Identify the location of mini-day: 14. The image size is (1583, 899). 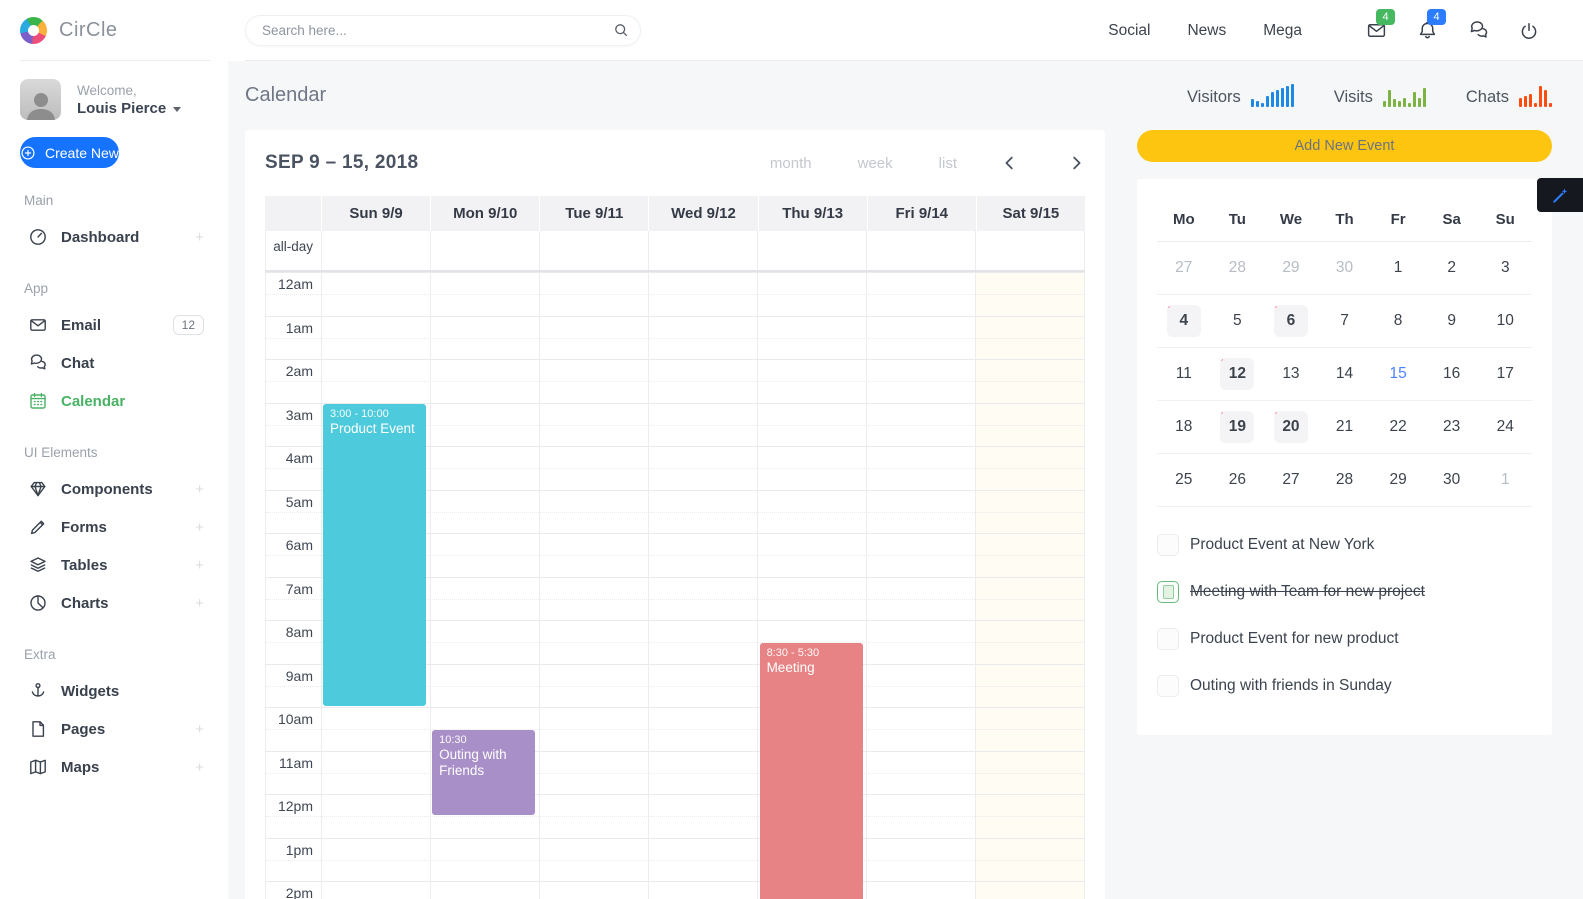
(1344, 373).